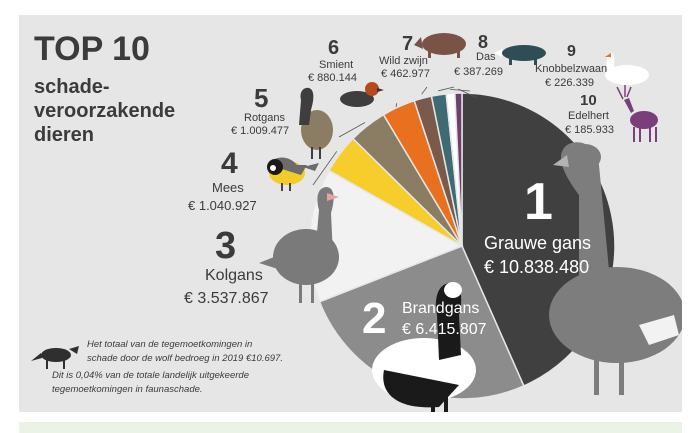 This screenshot has height=433, width=698. What do you see at coordinates (444, 329) in the screenshot?
I see `rank-2-value: € 6.415.807` at bounding box center [444, 329].